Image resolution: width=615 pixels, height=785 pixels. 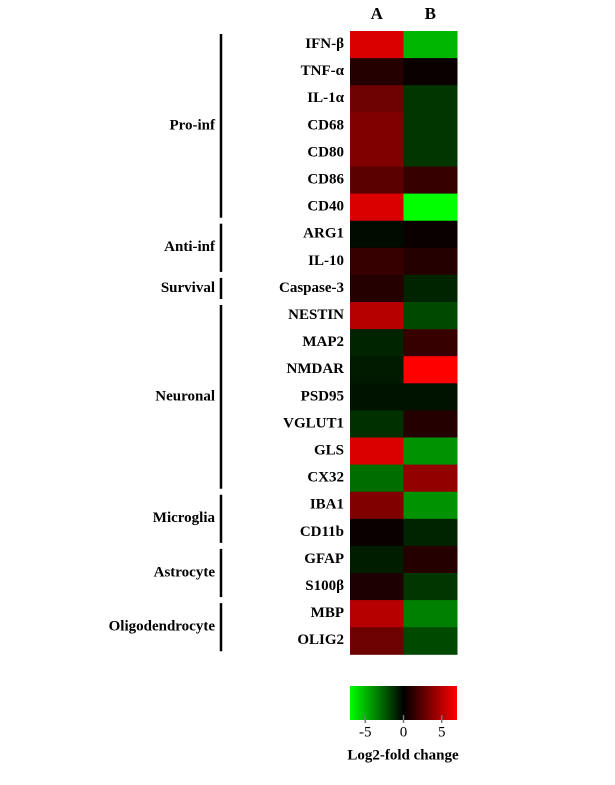 I want to click on row-label: CD11b, so click(x=322, y=532).